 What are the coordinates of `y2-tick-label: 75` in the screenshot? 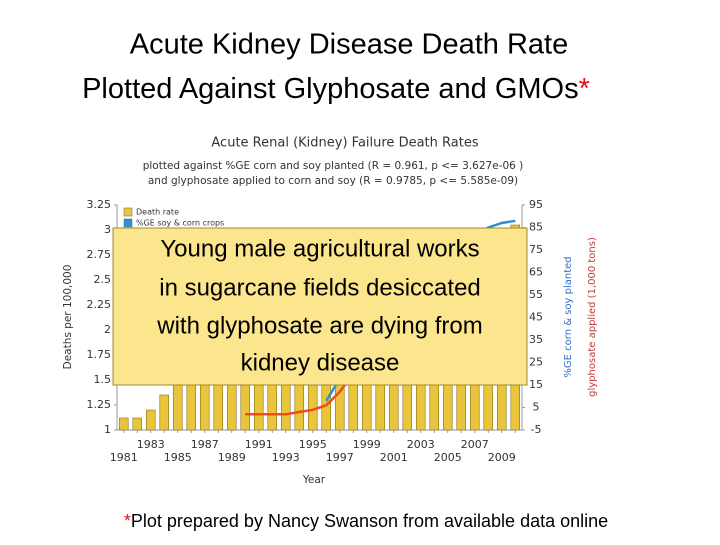 It's located at (536, 249).